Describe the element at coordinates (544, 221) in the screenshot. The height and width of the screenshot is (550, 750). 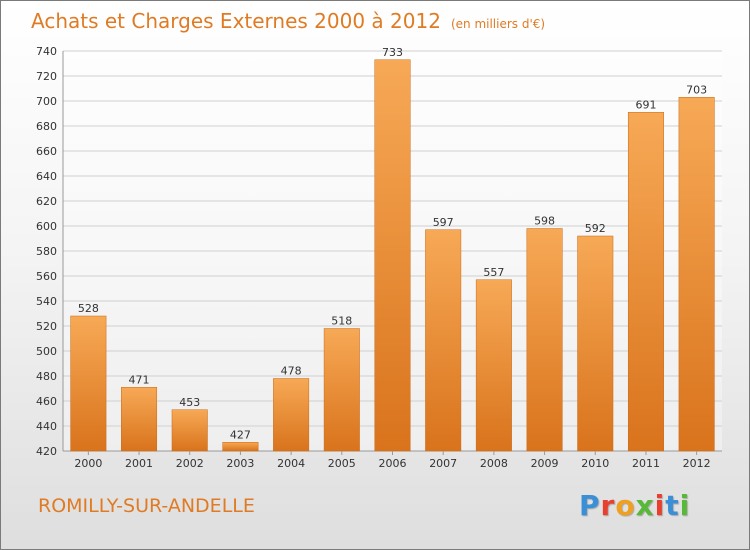
I see `bar-value-label: 598` at that location.